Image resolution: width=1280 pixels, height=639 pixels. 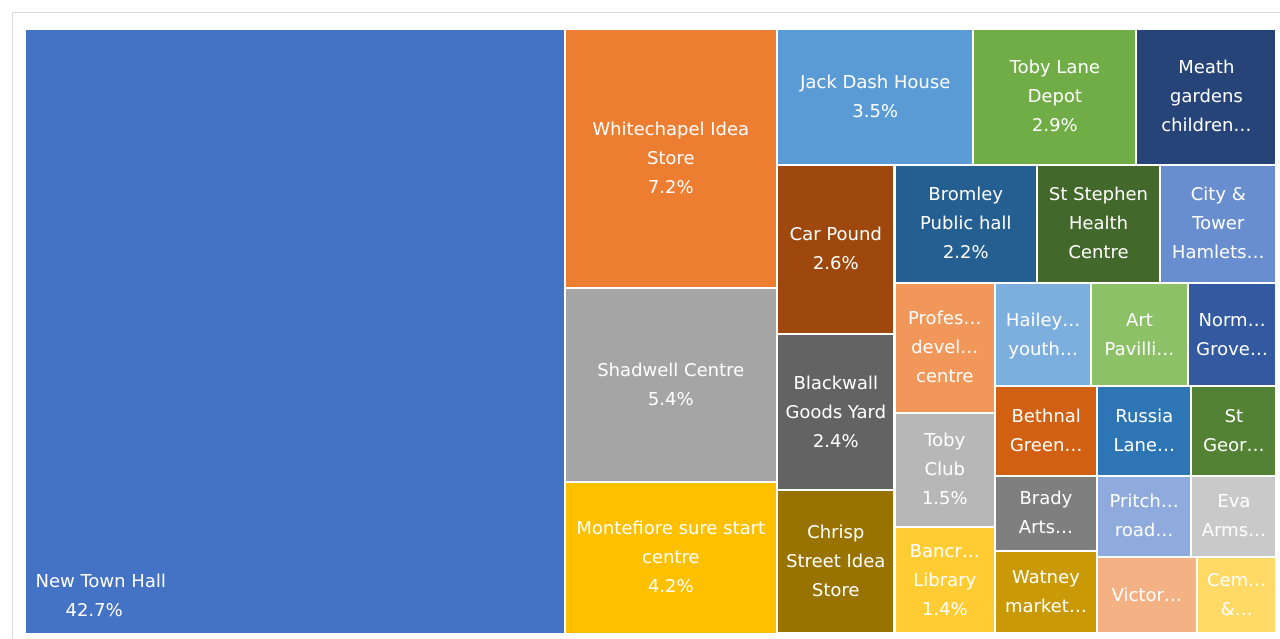 I want to click on tile: Bromley Public hall 2.2%, so click(x=965, y=223).